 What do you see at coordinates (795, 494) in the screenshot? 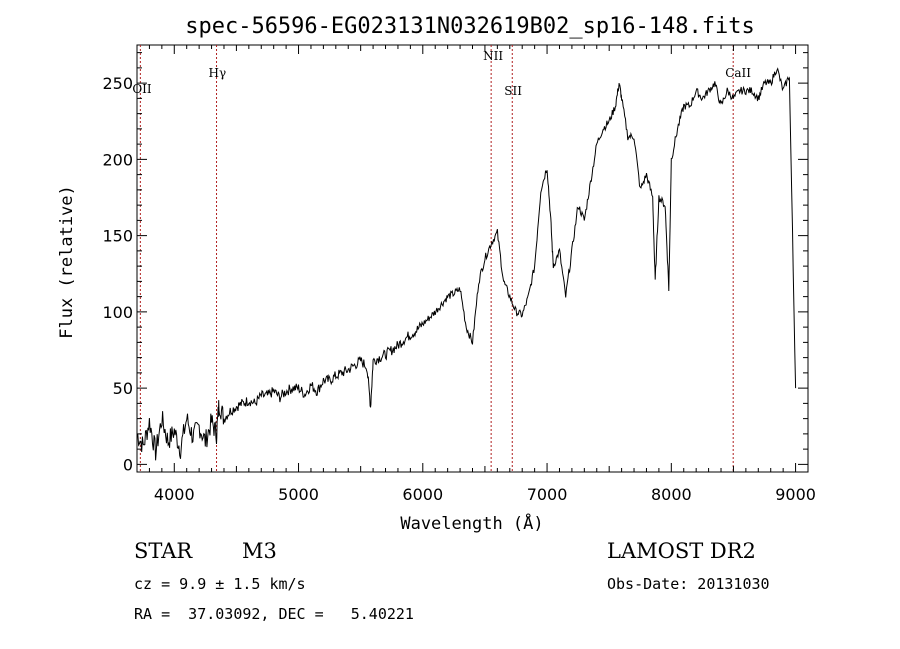
I see `x-tick-label-5: 9000` at bounding box center [795, 494].